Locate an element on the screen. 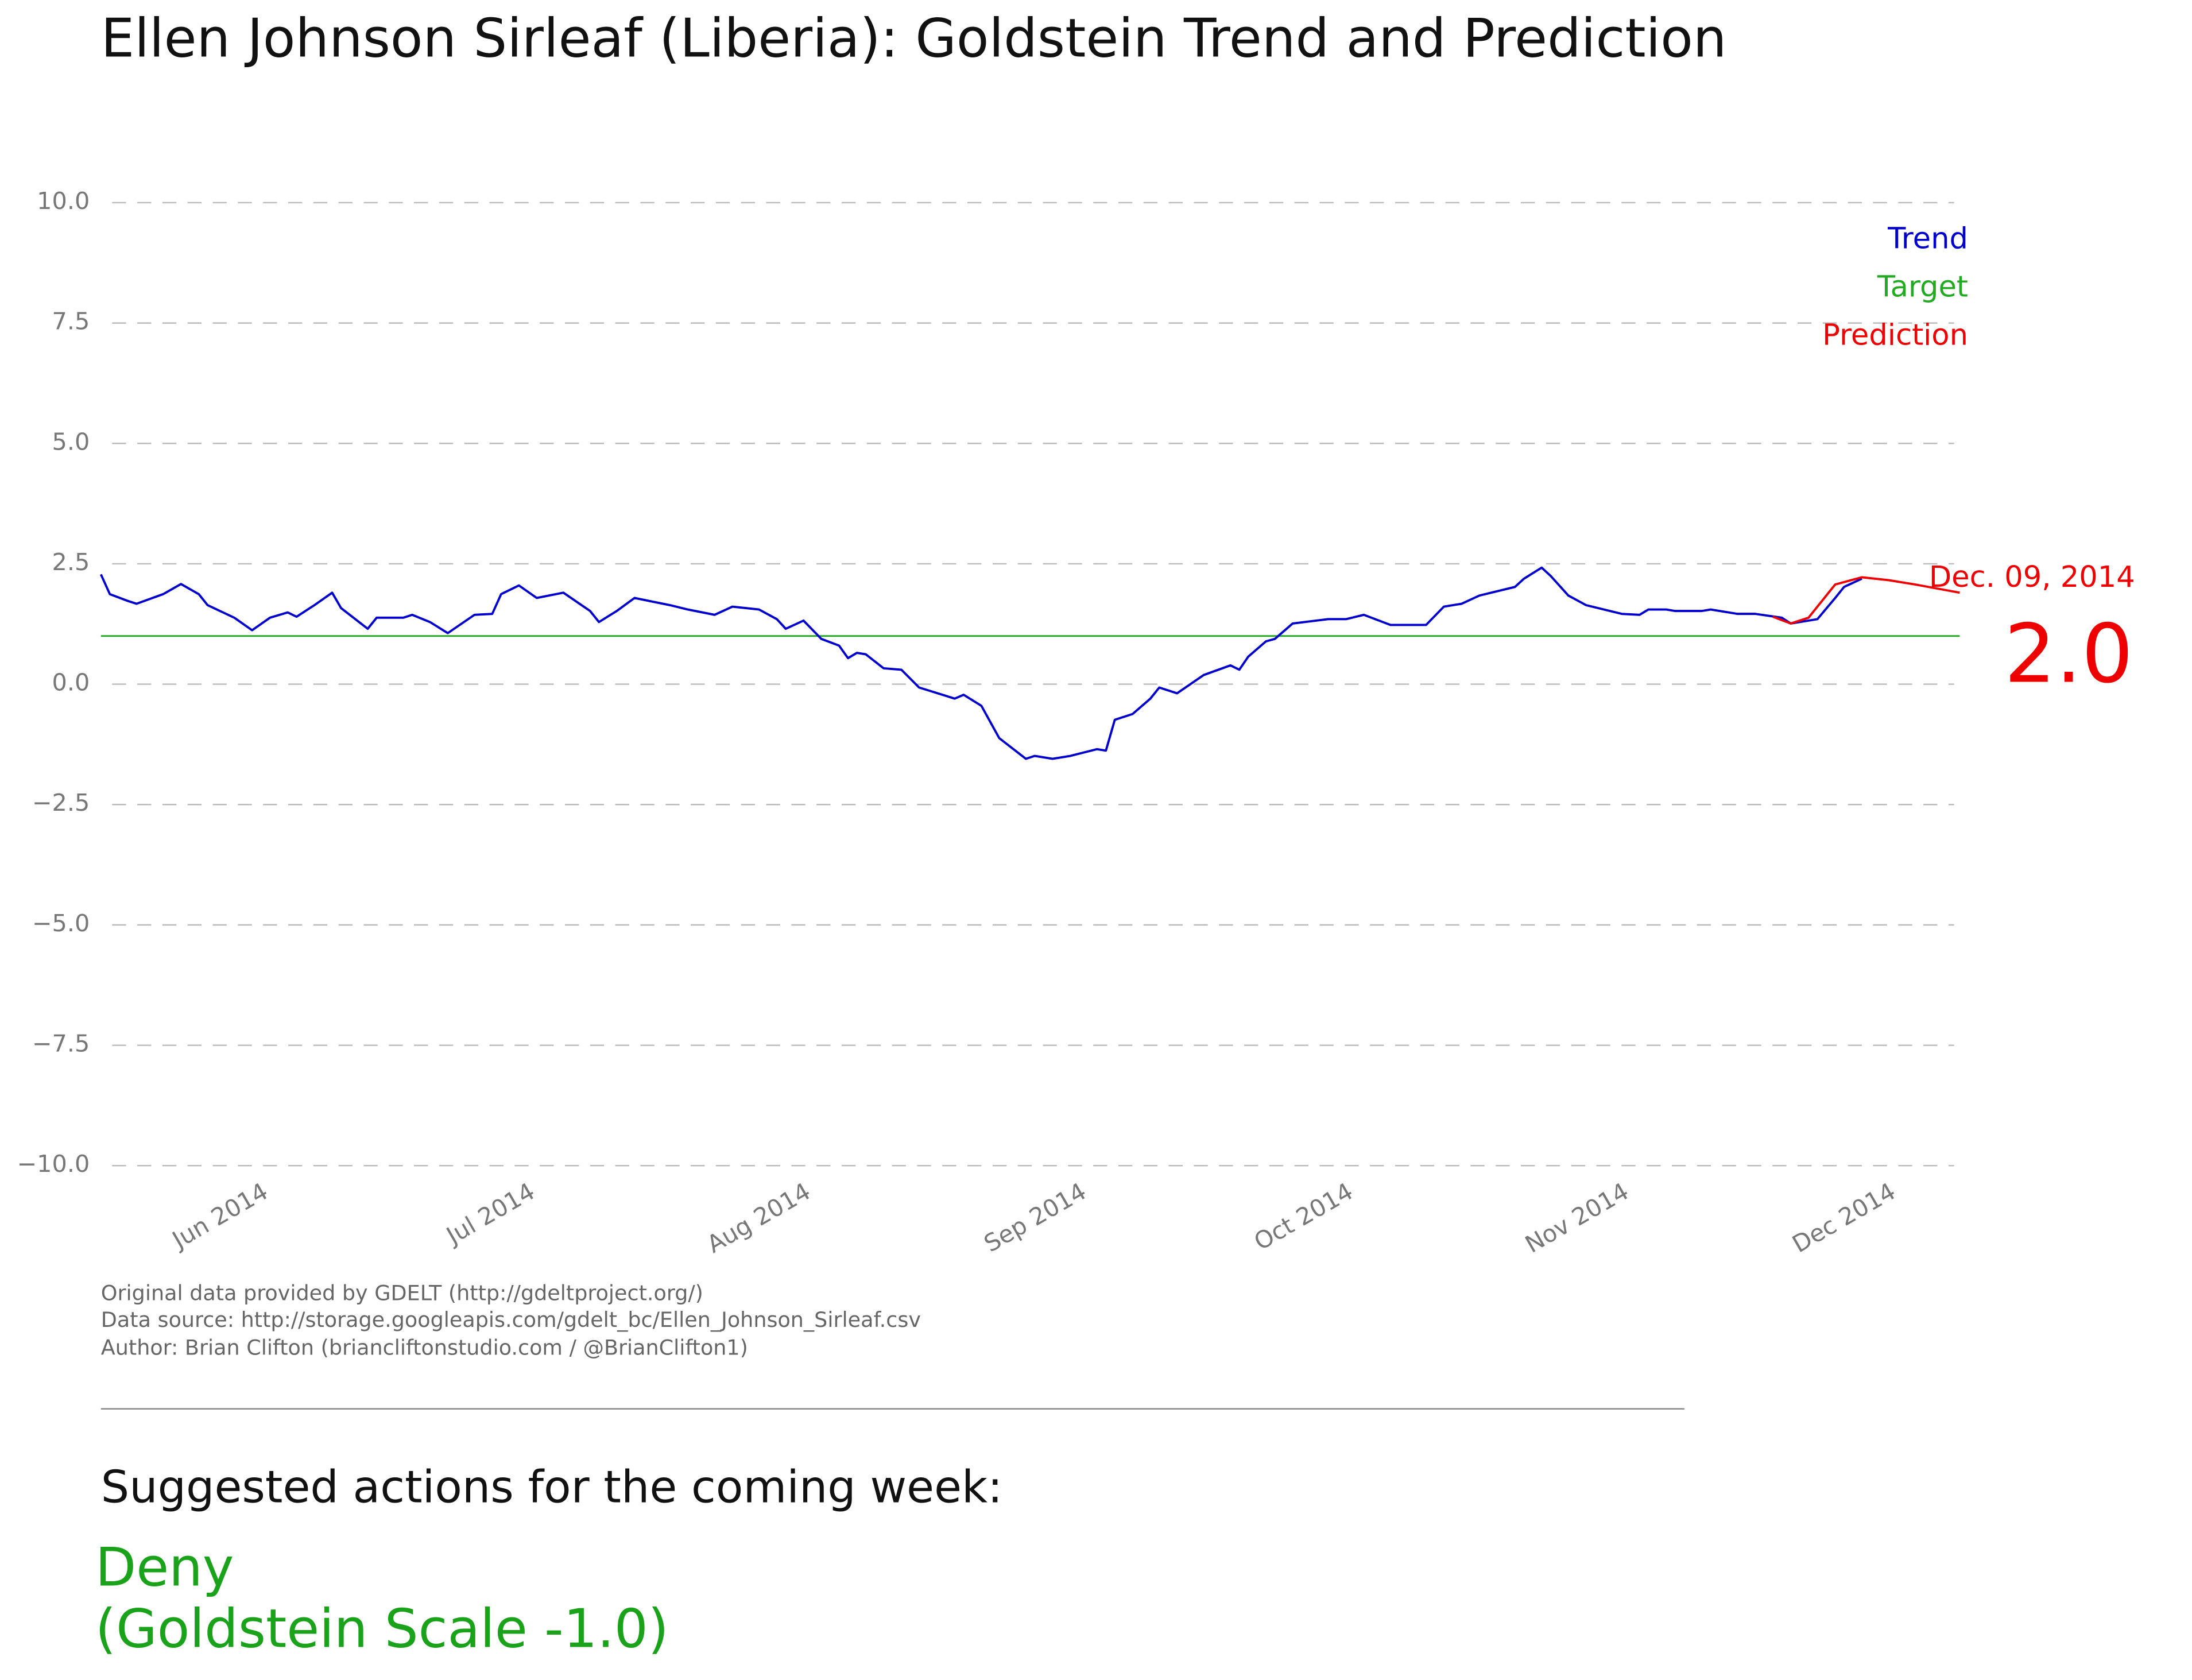 Image resolution: width=2192 pixels, height=1680 pixels. x-tick-label: Nov 2014 is located at coordinates (1576, 1218).